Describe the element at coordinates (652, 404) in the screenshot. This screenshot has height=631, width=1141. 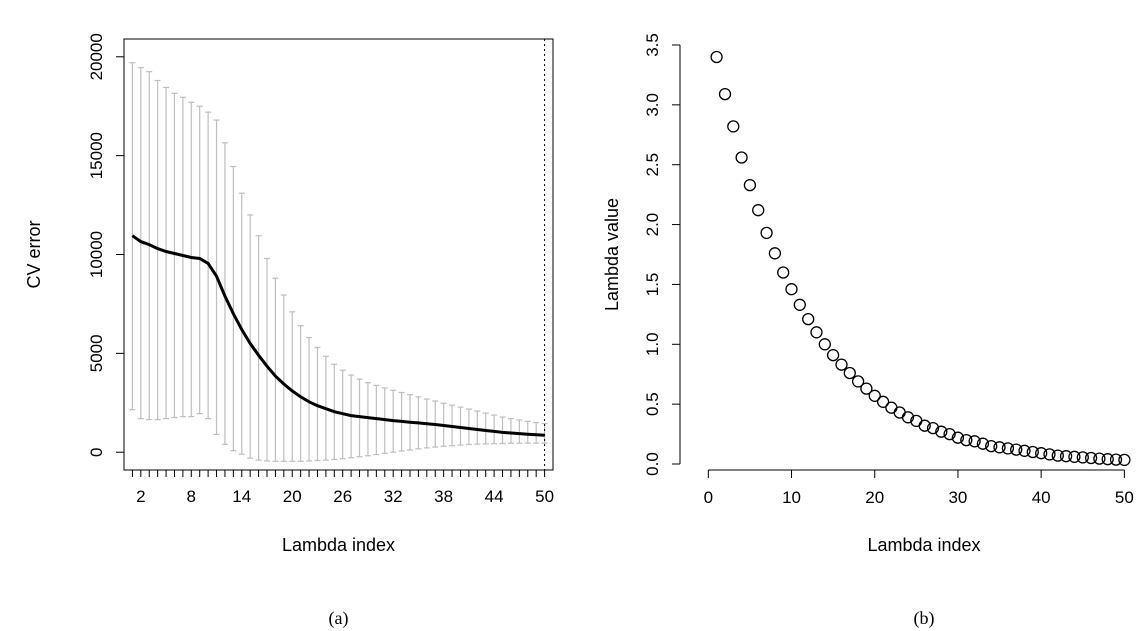
I see `y-tick-label: 0.5` at that location.